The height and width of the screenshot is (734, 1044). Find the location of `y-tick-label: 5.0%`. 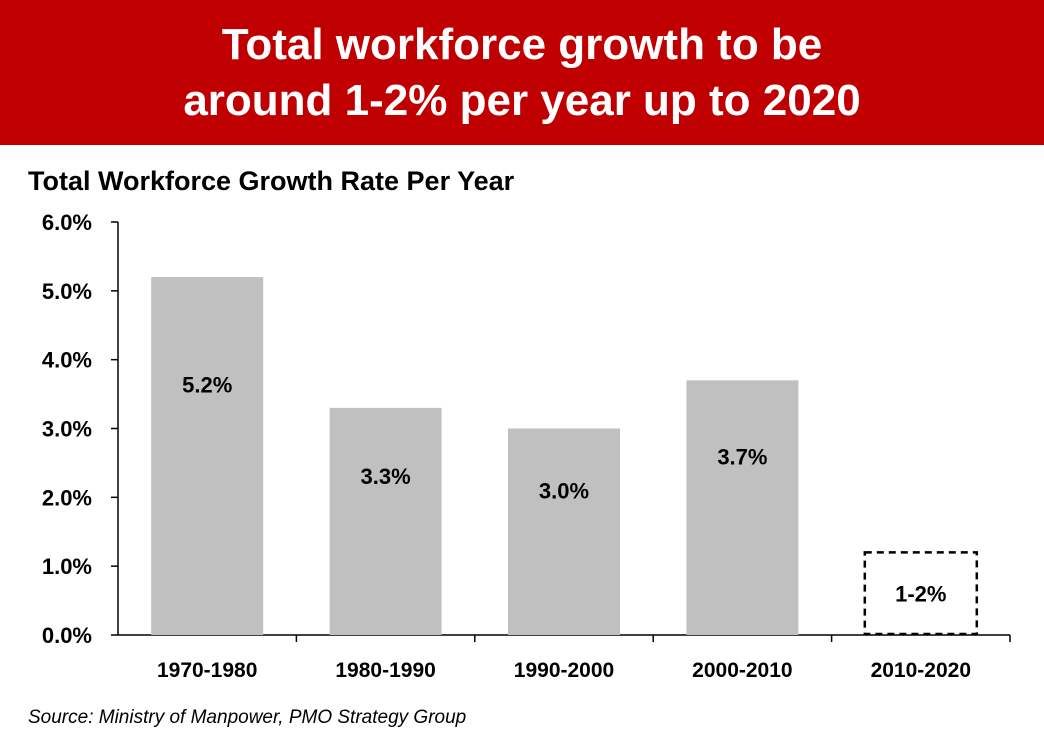

y-tick-label: 5.0% is located at coordinates (67, 291).